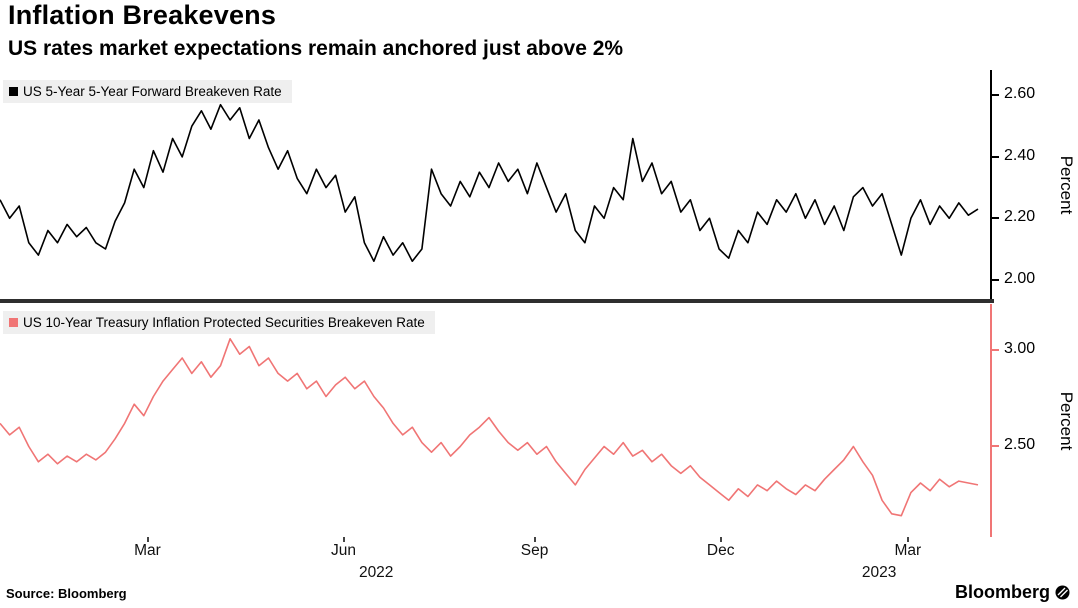 The width and height of the screenshot is (1078, 608). Describe the element at coordinates (1066, 184) in the screenshot. I see `top-yaxis-title: Percent` at that location.